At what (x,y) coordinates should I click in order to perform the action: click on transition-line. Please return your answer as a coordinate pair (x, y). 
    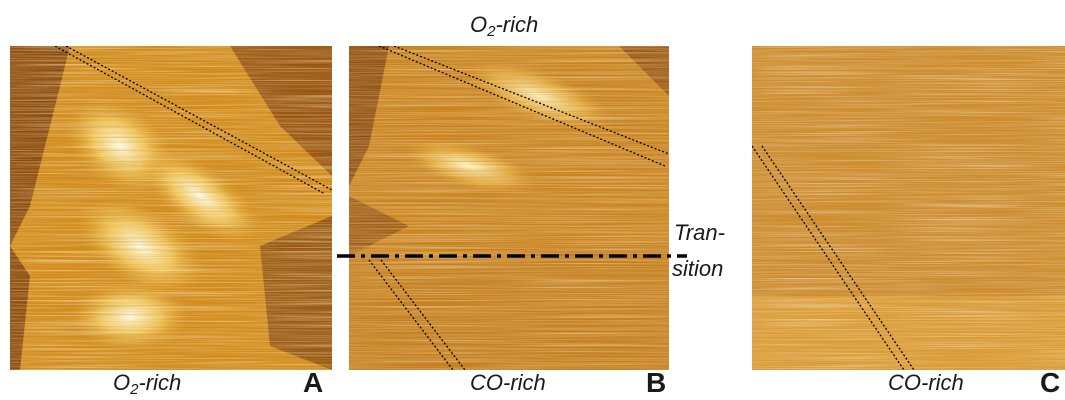
    Looking at the image, I should click on (512, 256).